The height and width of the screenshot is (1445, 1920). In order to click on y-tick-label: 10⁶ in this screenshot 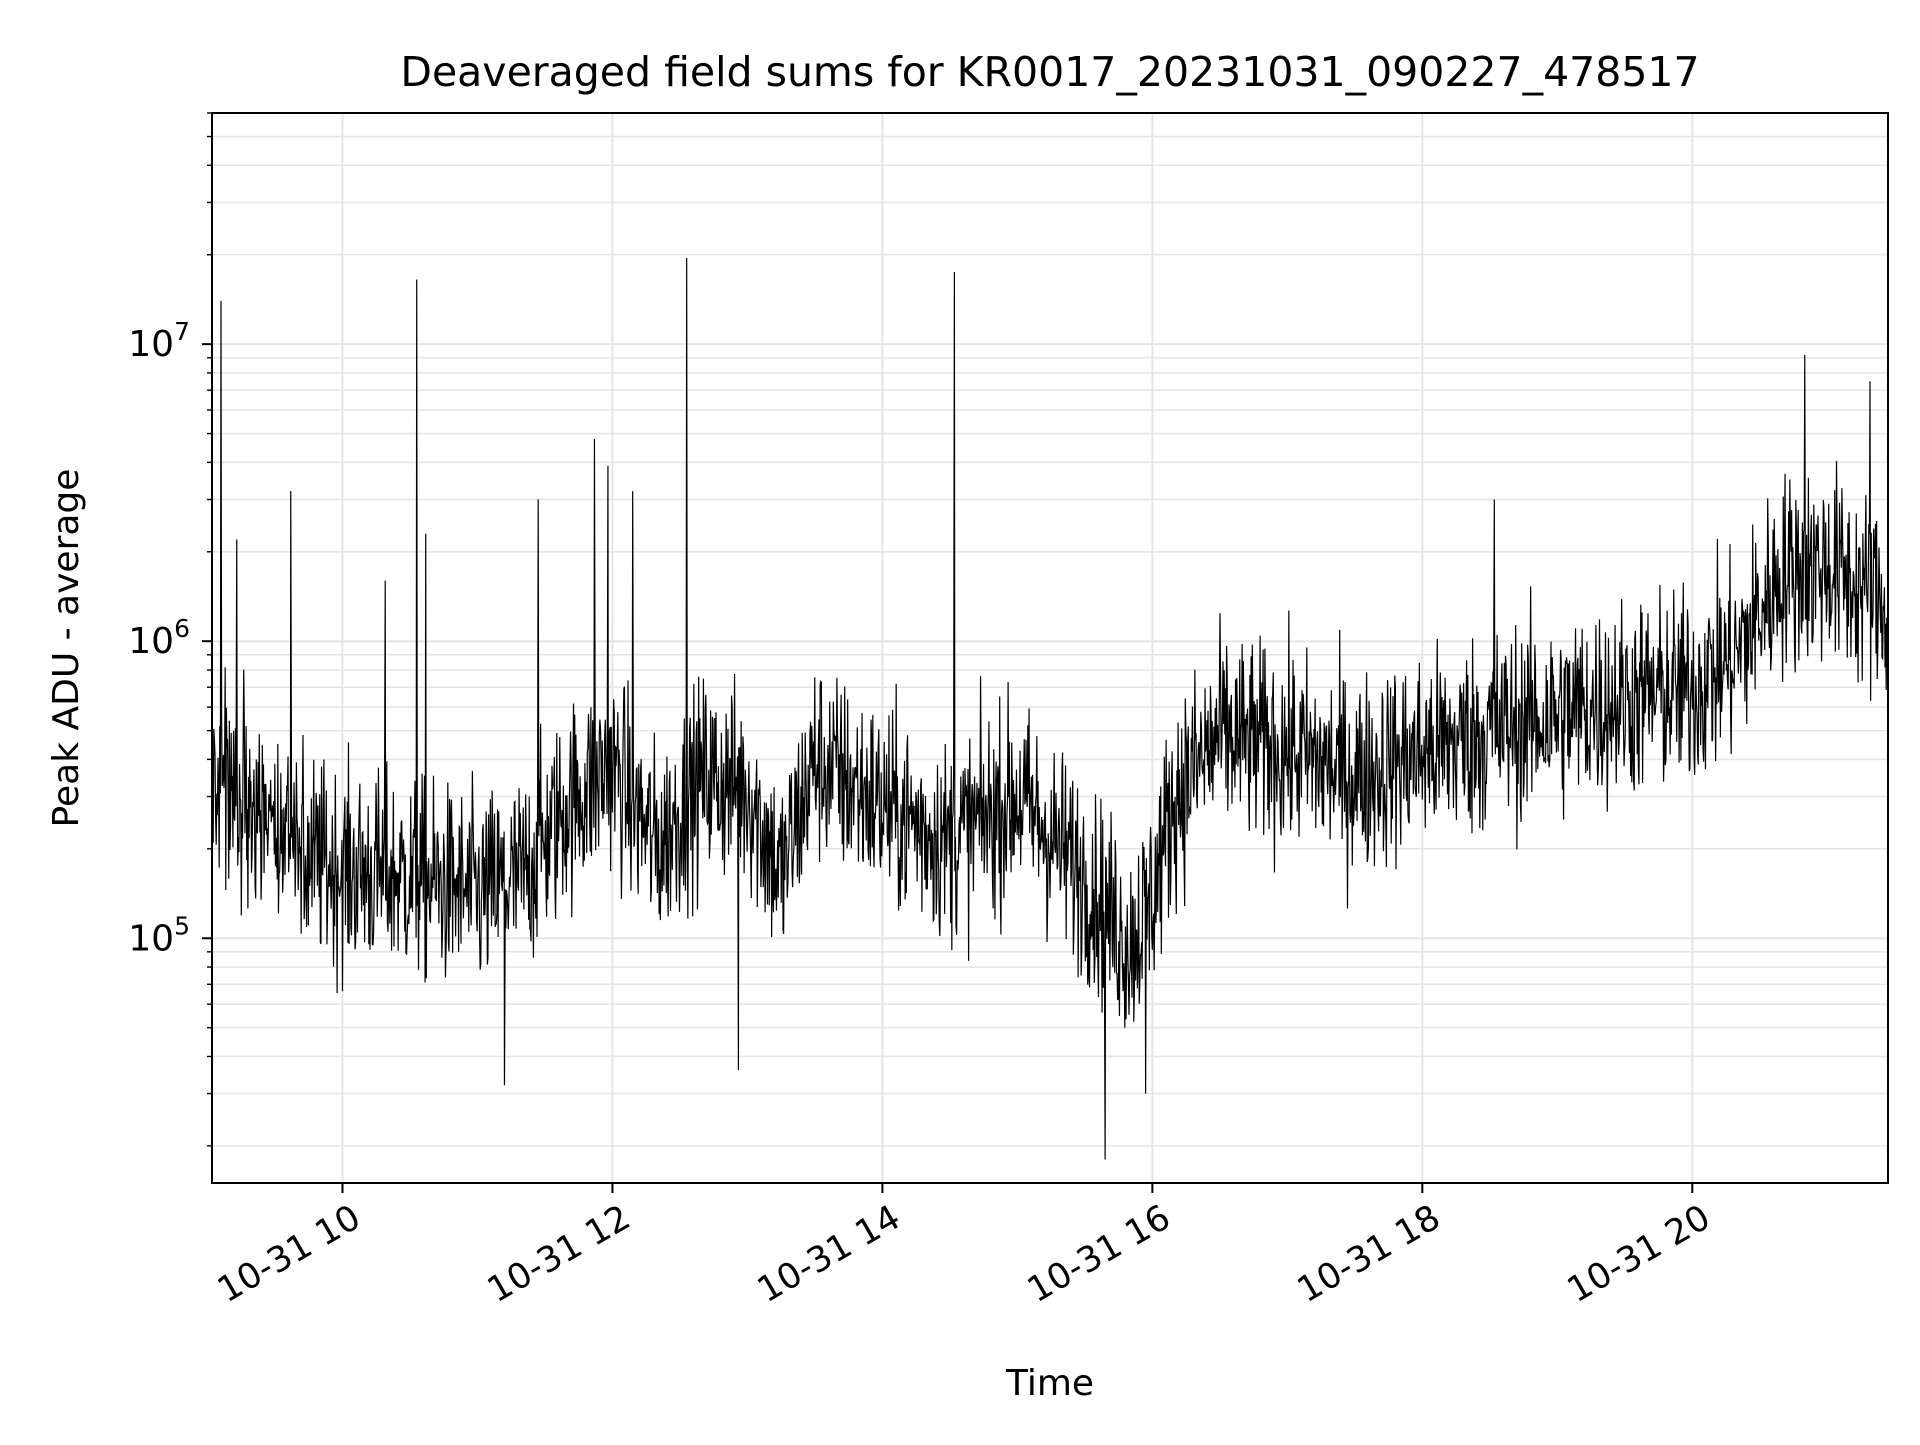, I will do `click(159, 638)`.